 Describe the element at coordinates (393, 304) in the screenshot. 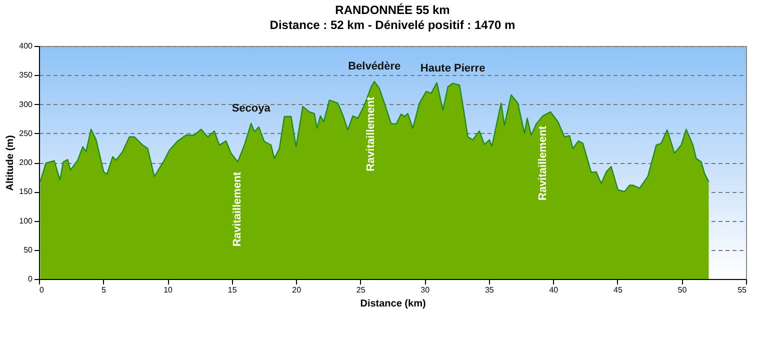

I see `x-axis-title: Distance (km)` at that location.